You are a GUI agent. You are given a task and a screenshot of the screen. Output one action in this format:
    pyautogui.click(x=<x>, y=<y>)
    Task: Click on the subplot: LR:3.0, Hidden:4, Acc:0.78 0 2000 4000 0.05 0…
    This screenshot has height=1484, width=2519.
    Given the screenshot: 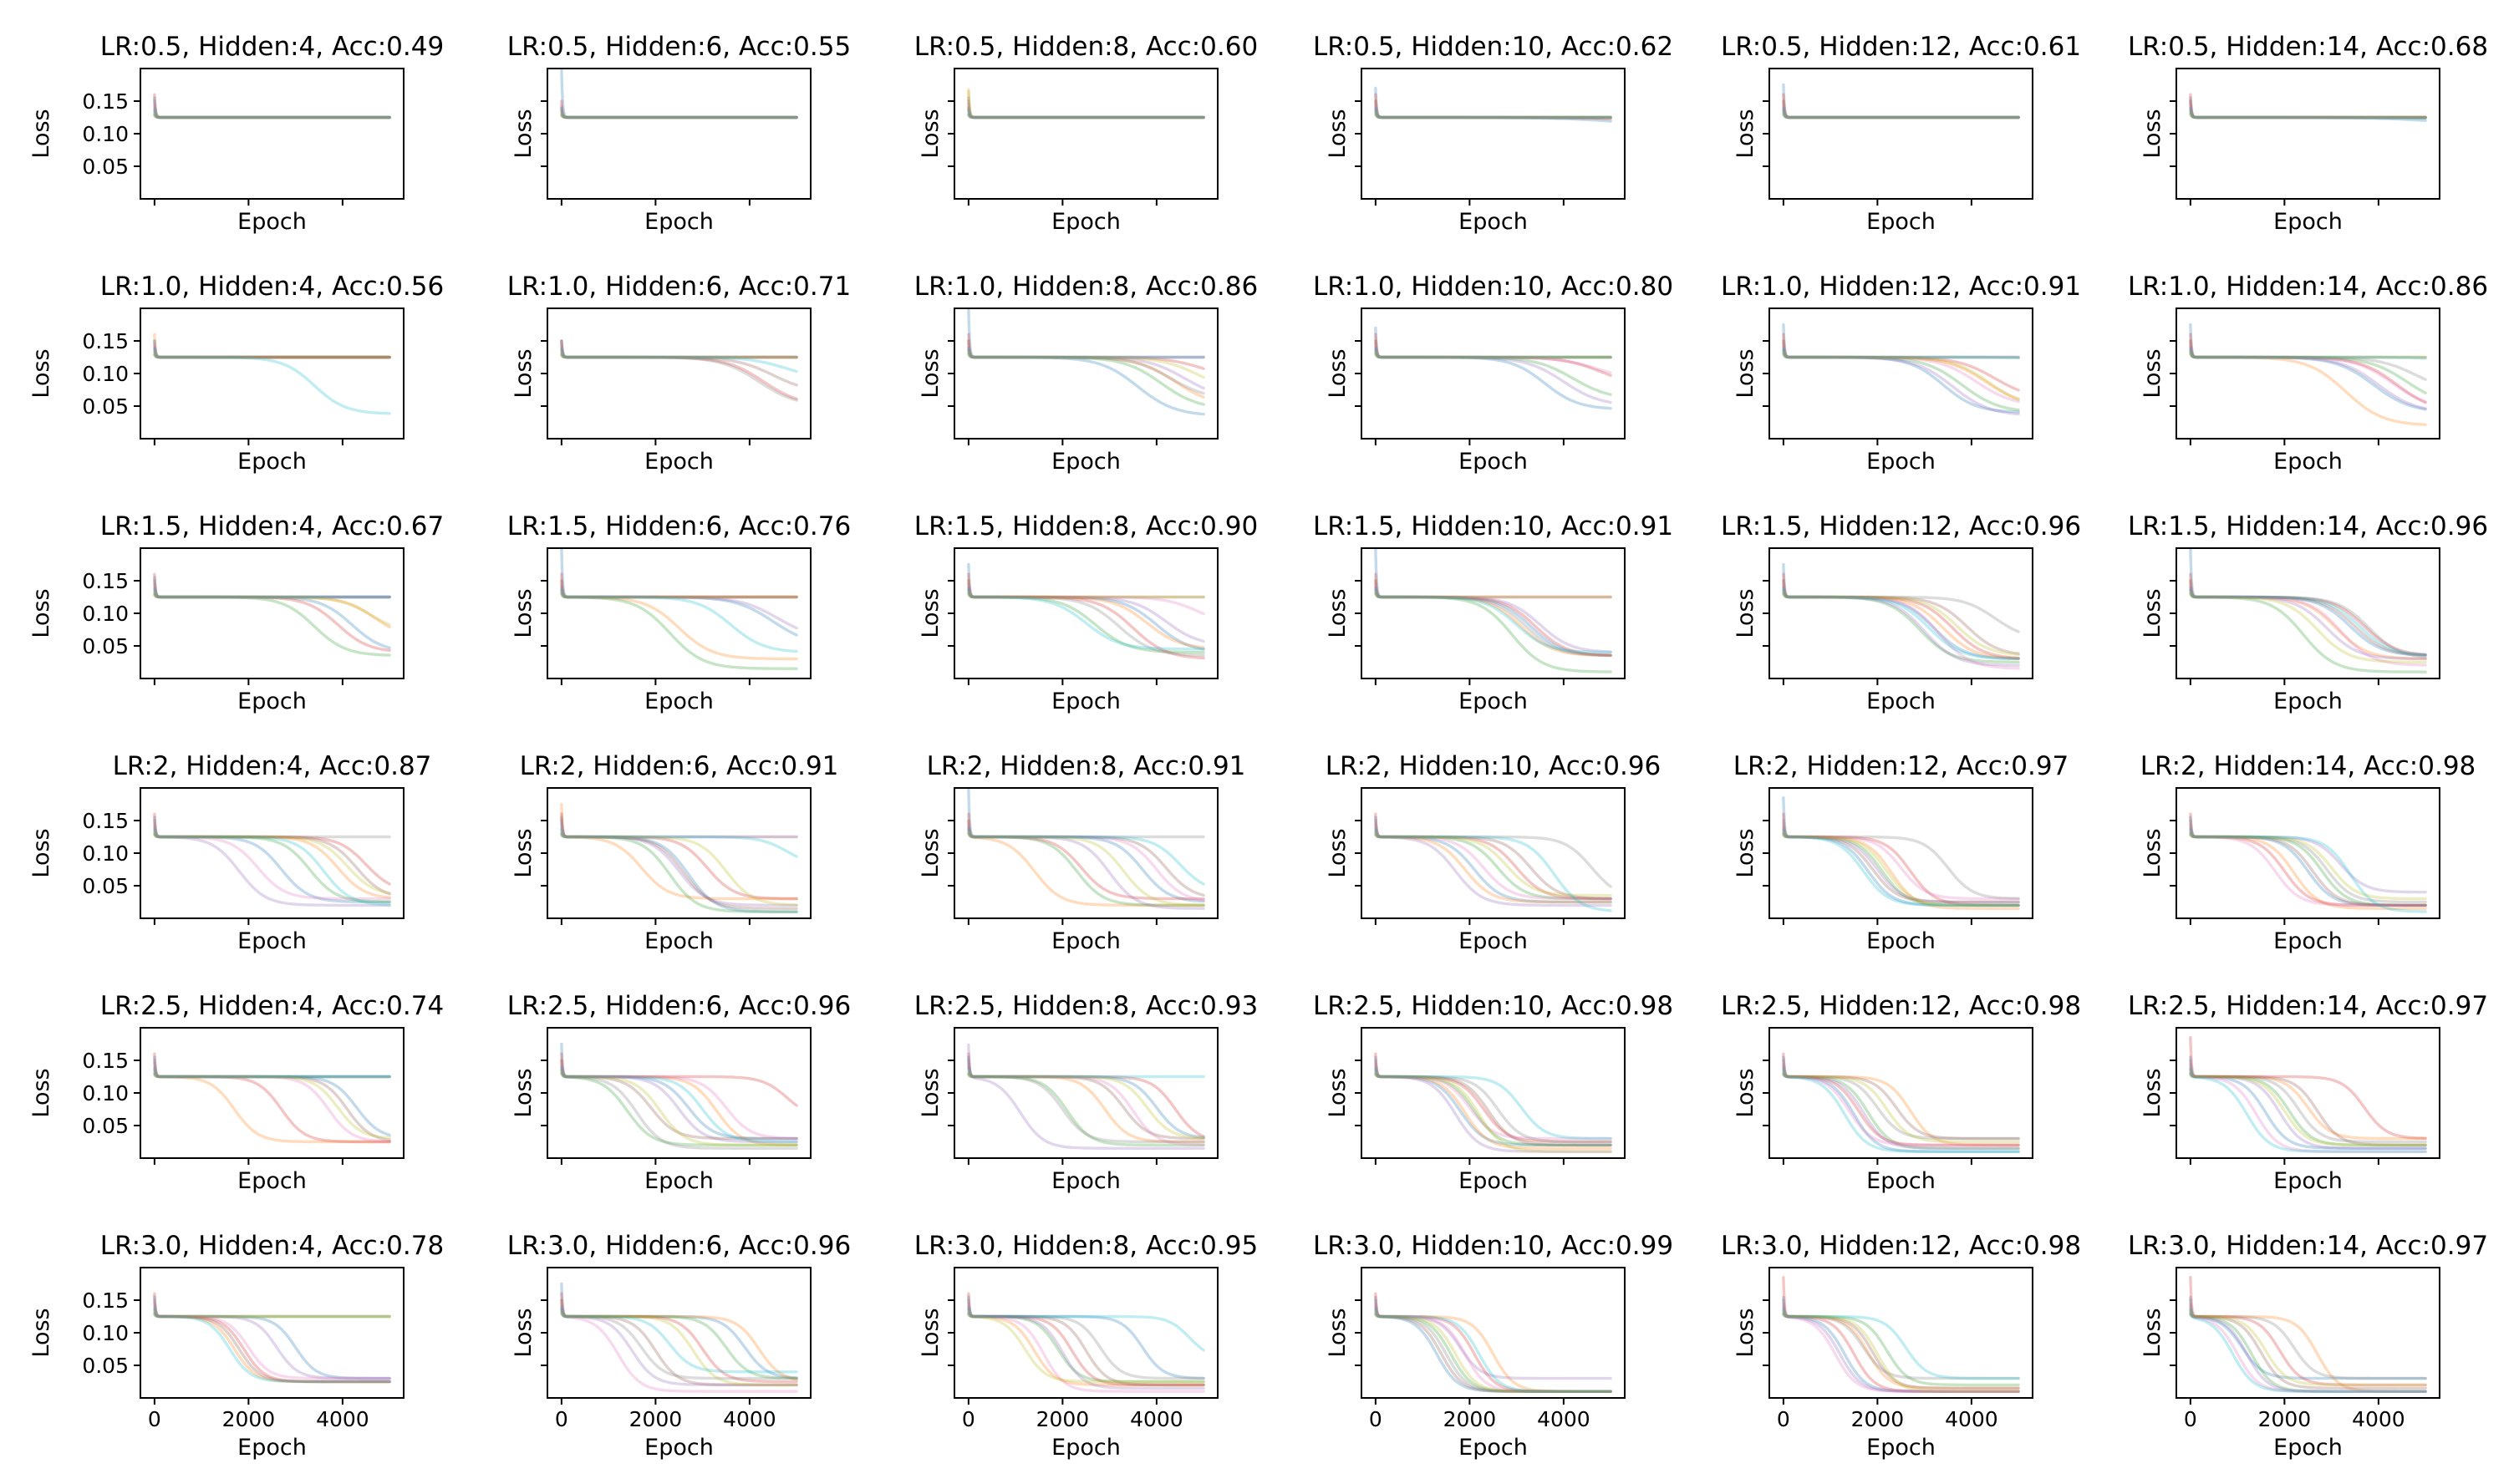 What is the action you would take?
    pyautogui.click(x=236, y=1346)
    